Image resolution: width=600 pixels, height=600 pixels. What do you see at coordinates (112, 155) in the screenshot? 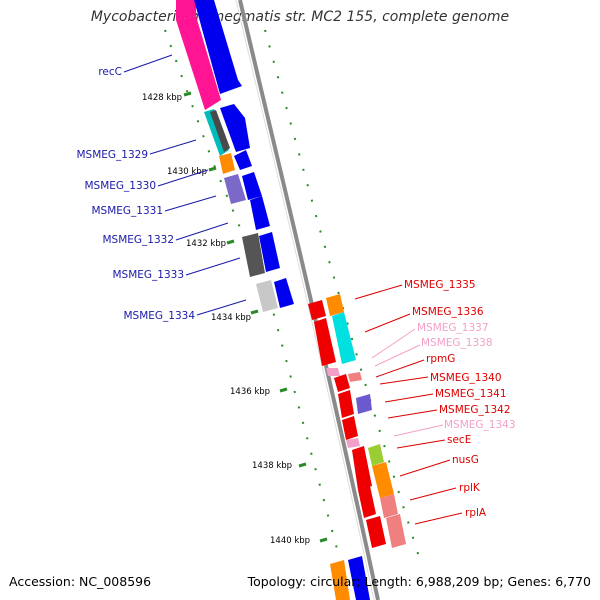
I see `gene-label-MSMEG_1329: MSMEG_1329` at bounding box center [112, 155].